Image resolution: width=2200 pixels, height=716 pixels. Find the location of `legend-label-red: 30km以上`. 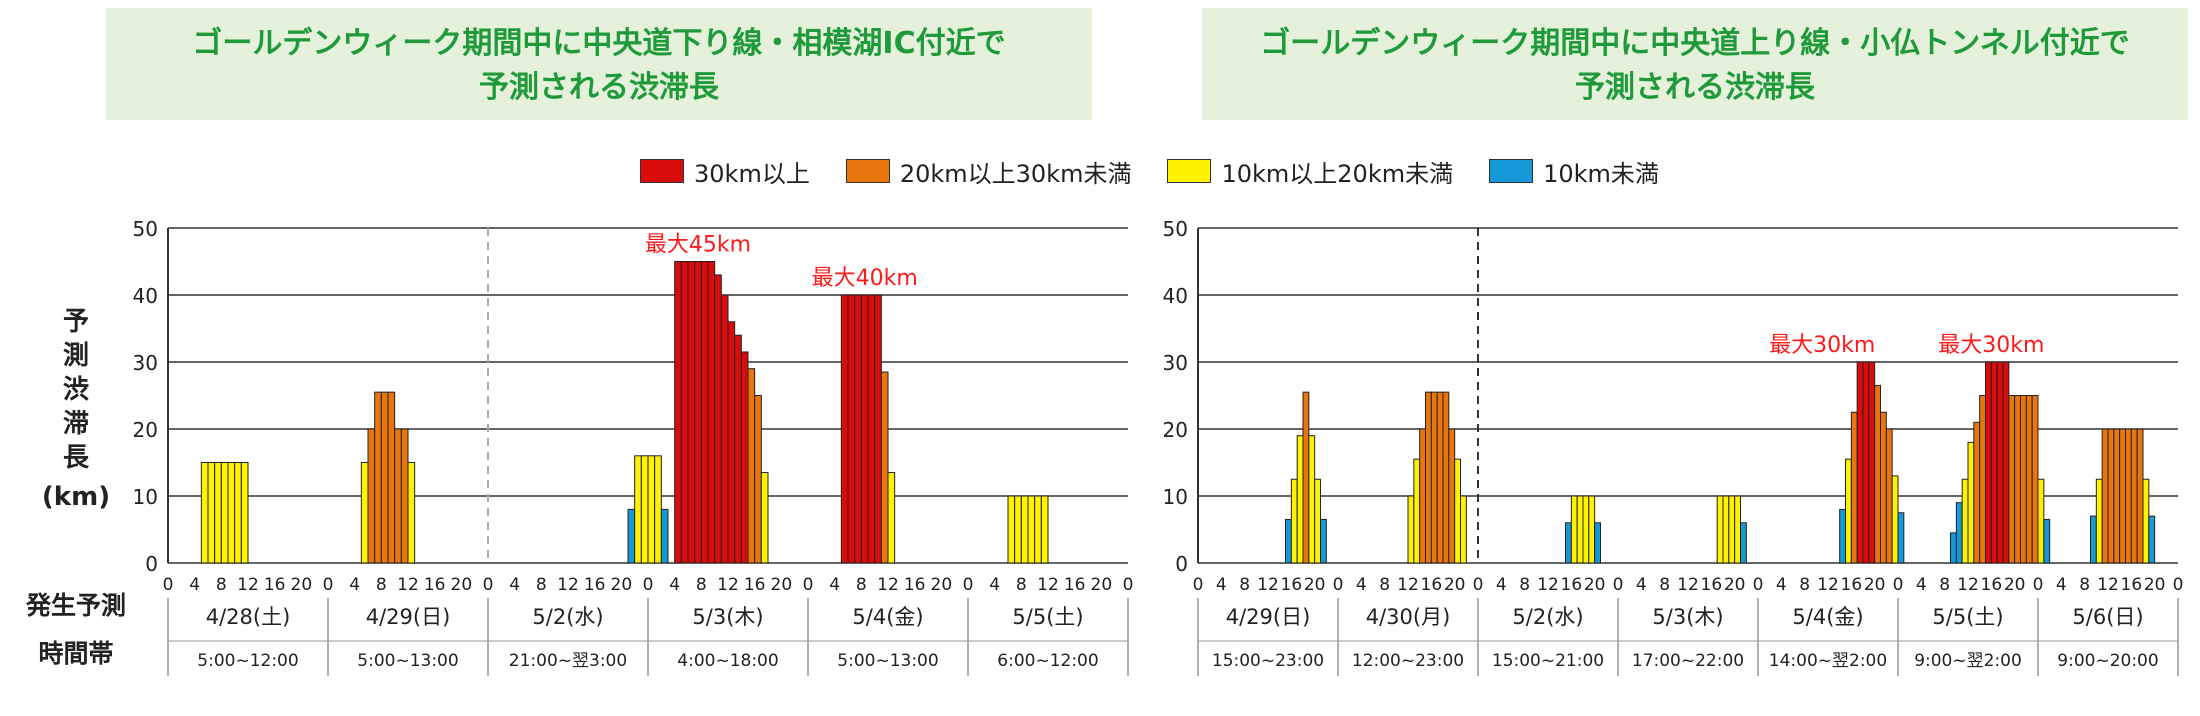

legend-label-red: 30km以上 is located at coordinates (752, 173).